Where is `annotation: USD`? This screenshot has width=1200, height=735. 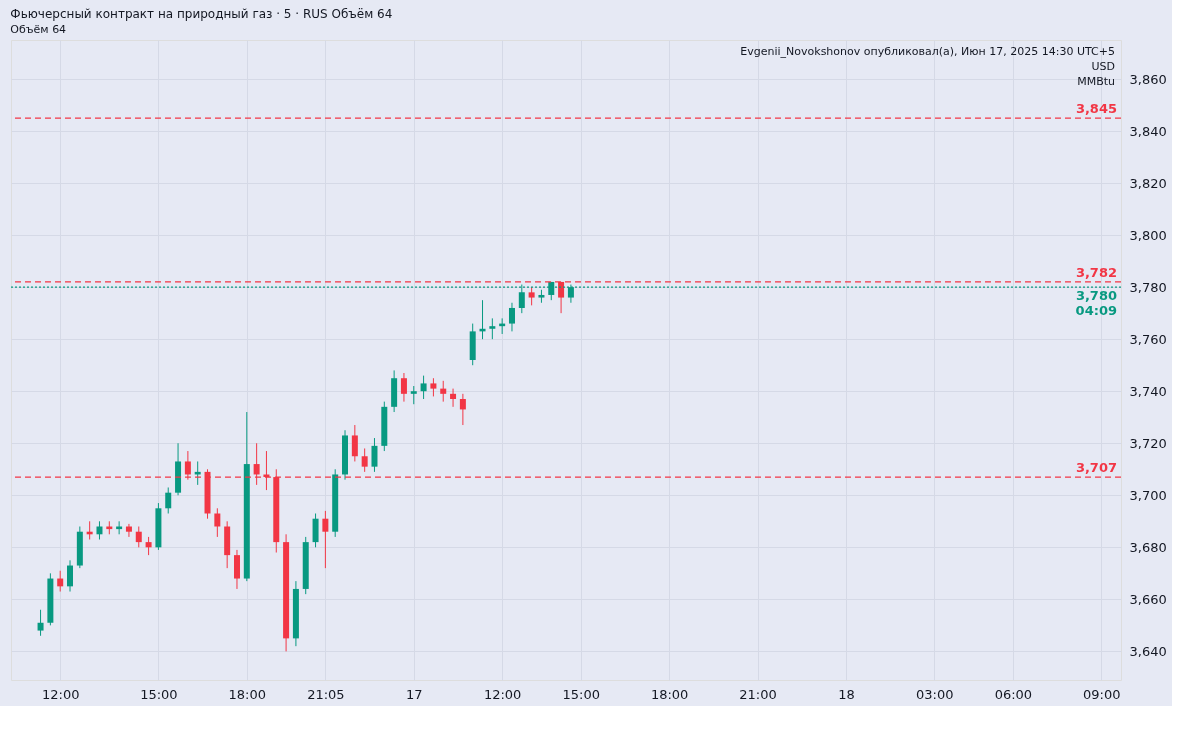 annotation: USD is located at coordinates (1103, 66).